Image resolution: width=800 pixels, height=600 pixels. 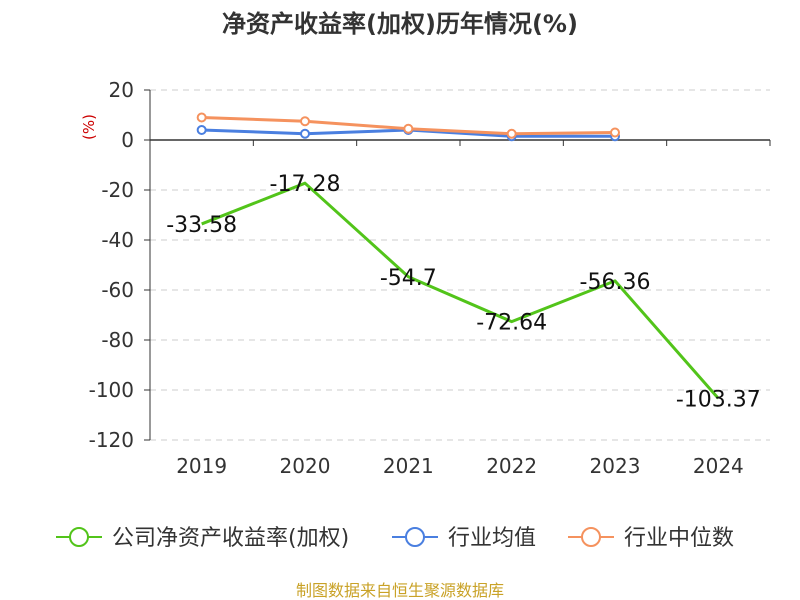 I want to click on legend-label: 公司净资产收益率(加权), so click(x=230, y=538).